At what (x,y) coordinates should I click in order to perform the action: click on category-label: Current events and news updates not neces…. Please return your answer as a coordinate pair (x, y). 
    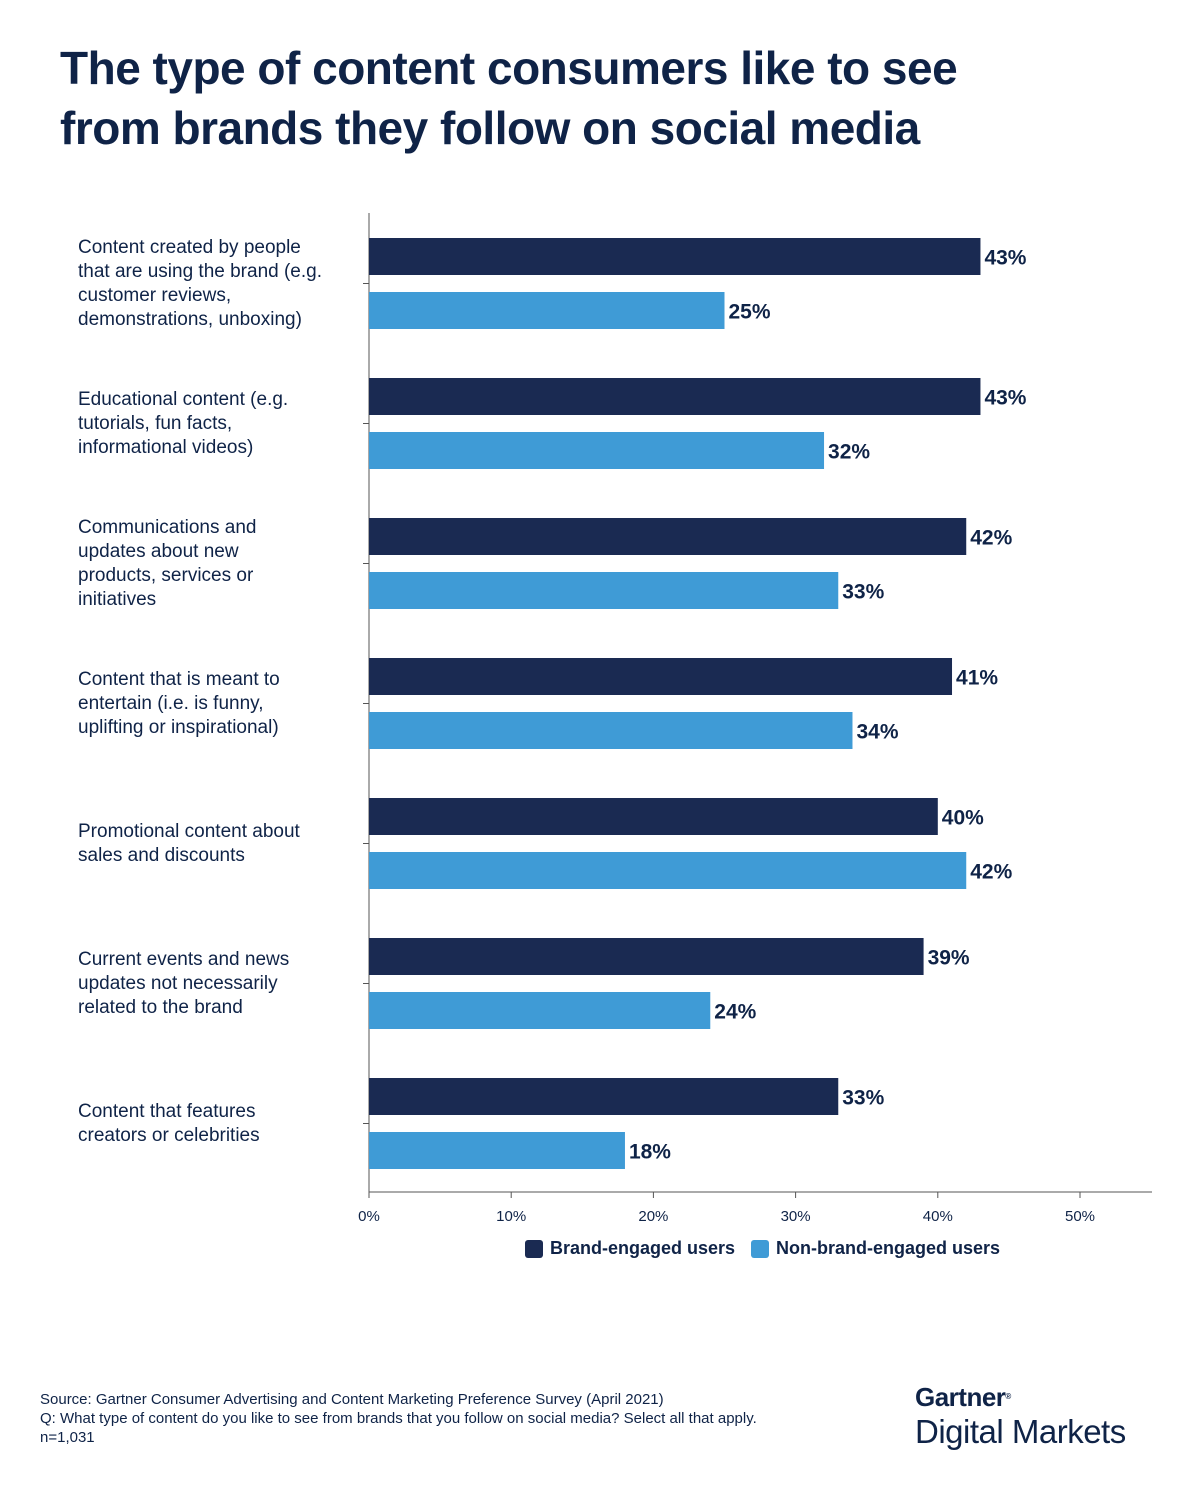
    Looking at the image, I should click on (218, 984).